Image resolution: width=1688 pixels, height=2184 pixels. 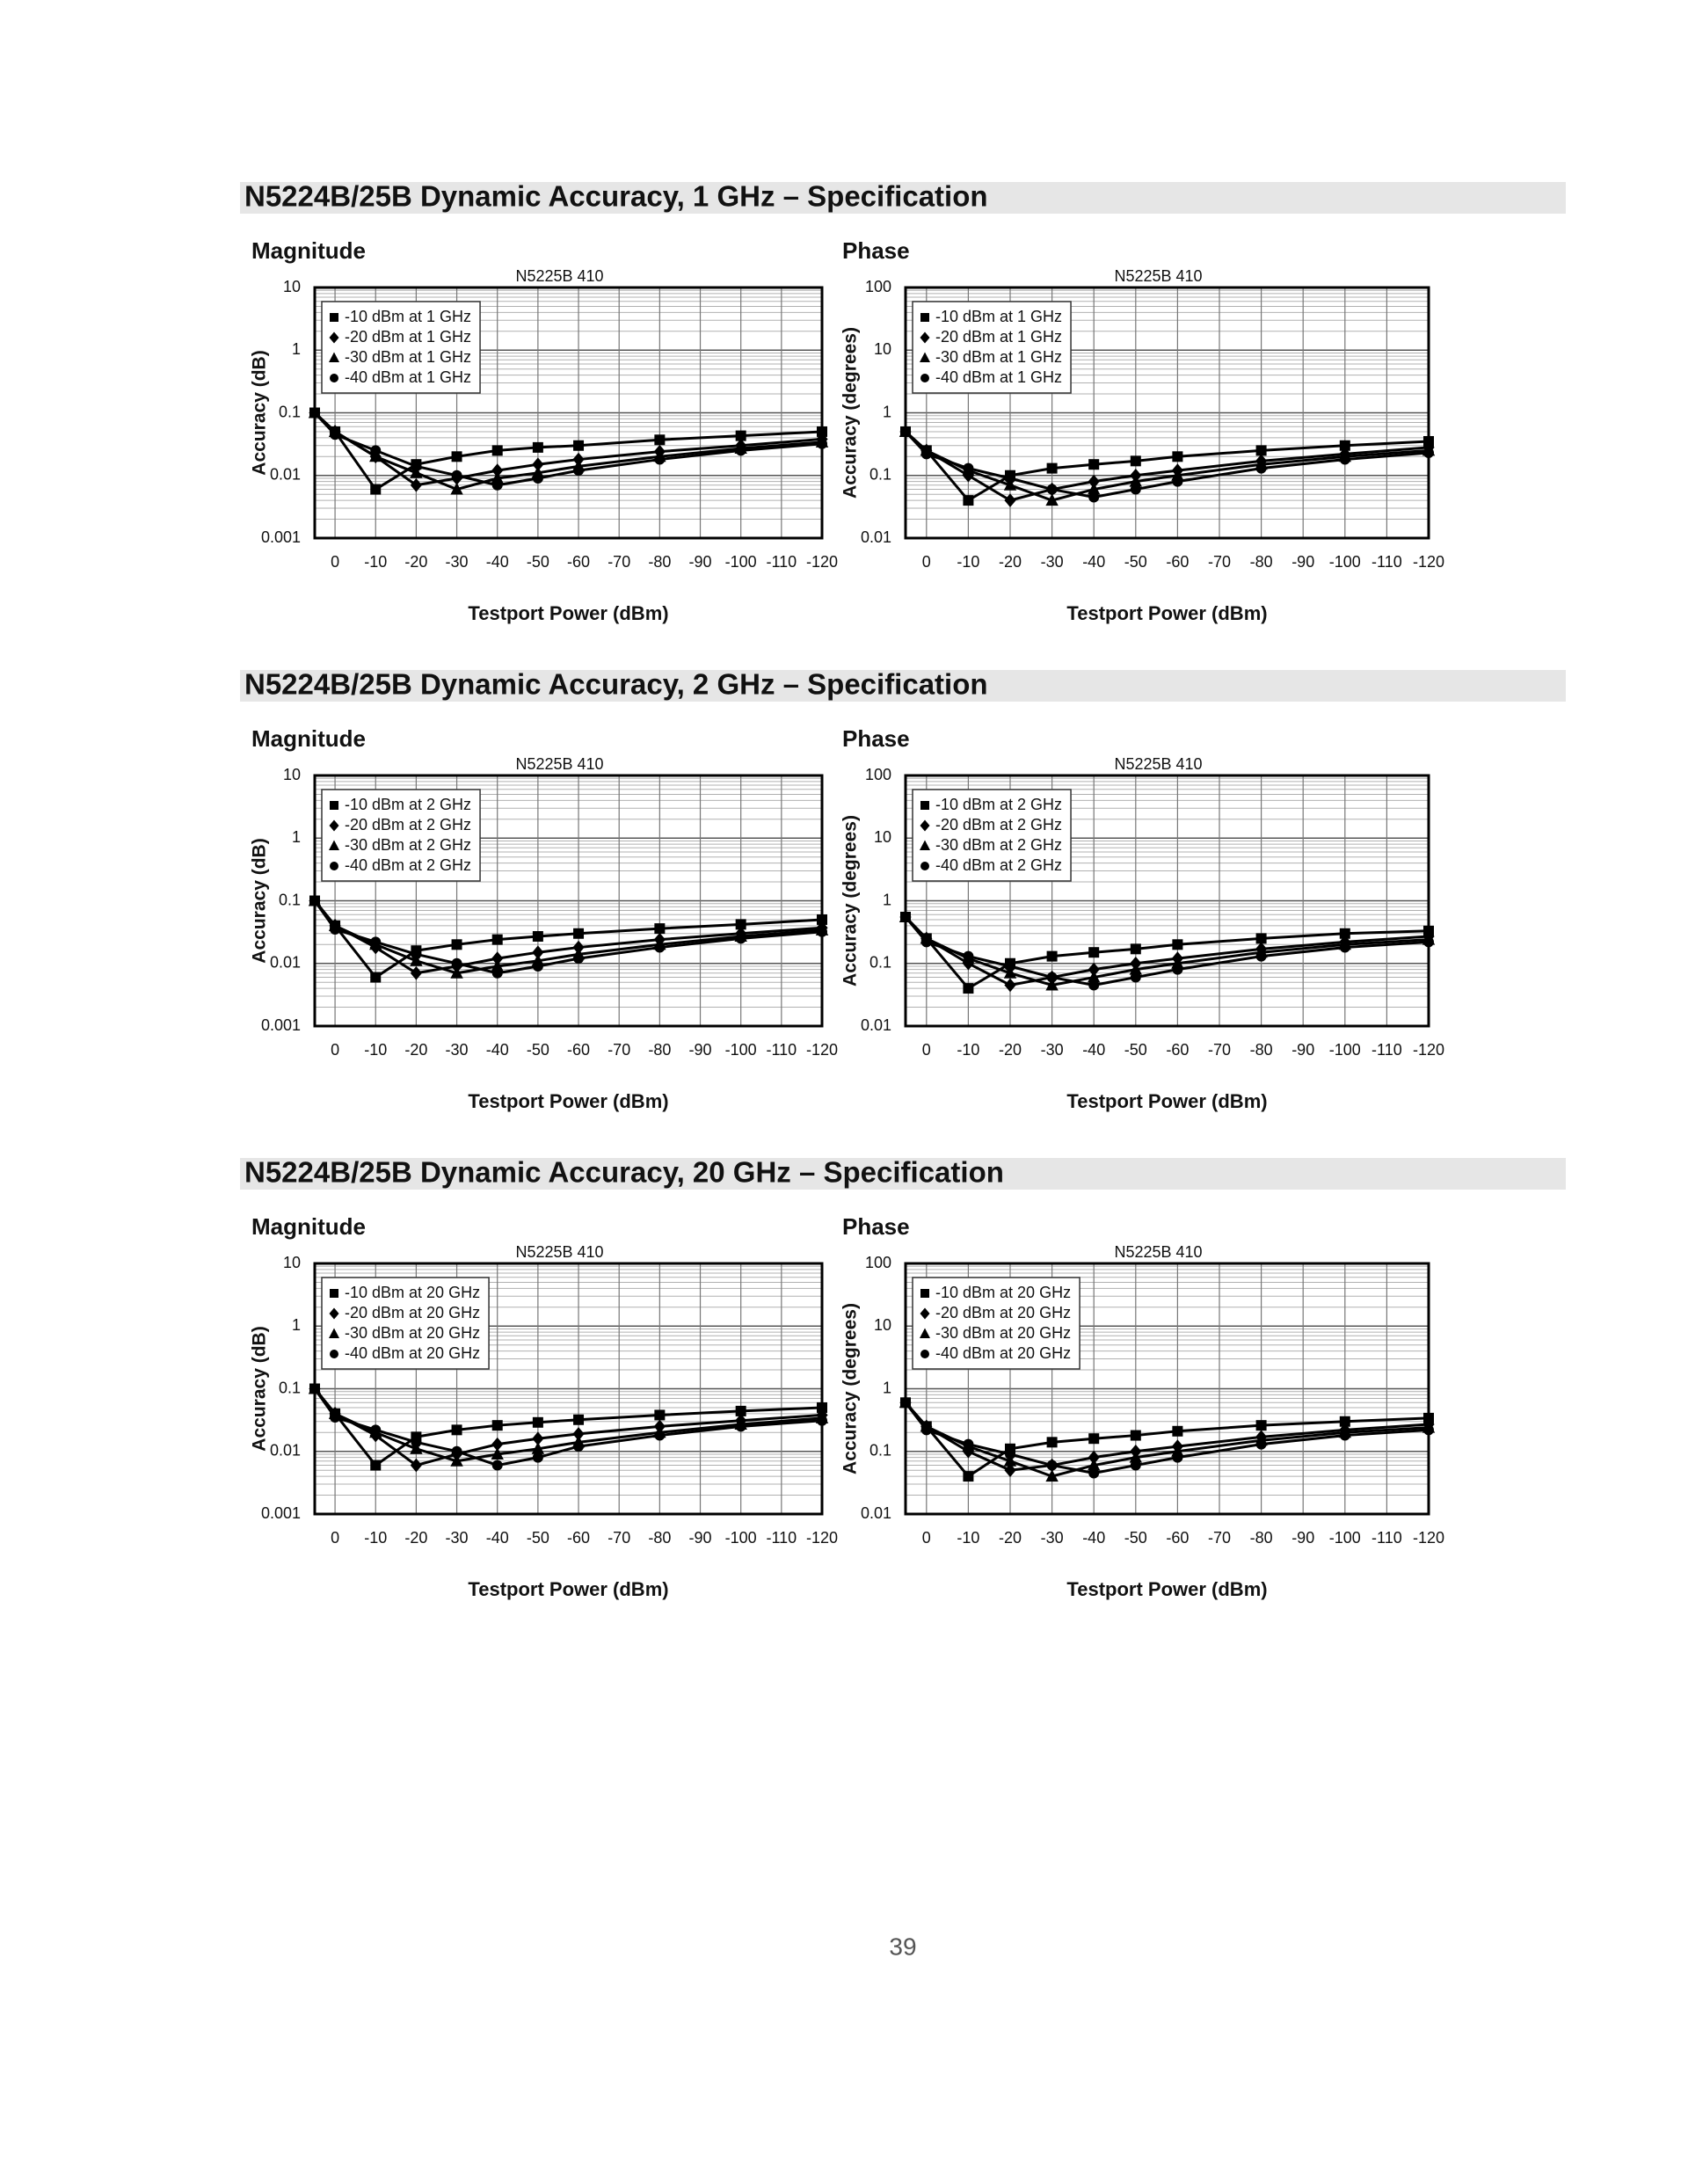 I want to click on legend-label: -10 dBm at 20 GHz, so click(x=412, y=1292).